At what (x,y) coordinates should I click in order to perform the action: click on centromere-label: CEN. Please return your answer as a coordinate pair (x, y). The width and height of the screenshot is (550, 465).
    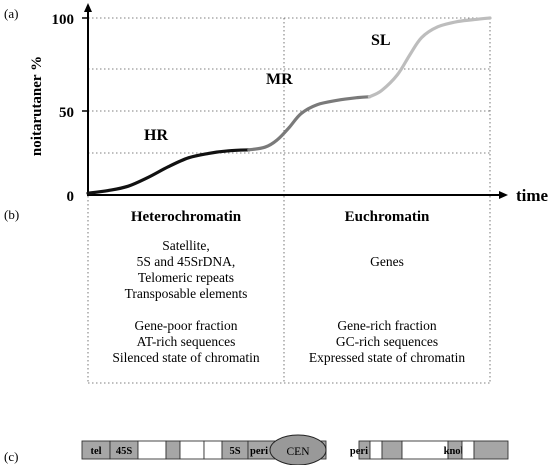
    Looking at the image, I should click on (299, 452).